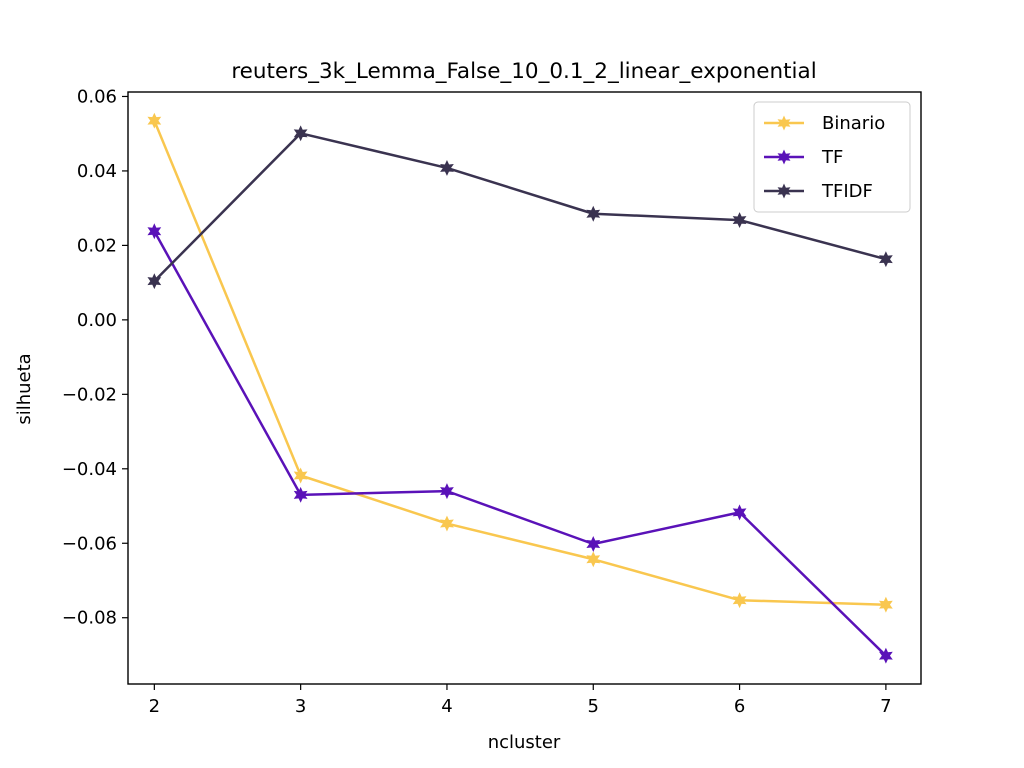 The width and height of the screenshot is (1024, 768). I want to click on legend-label-tf: TF, so click(832, 157).